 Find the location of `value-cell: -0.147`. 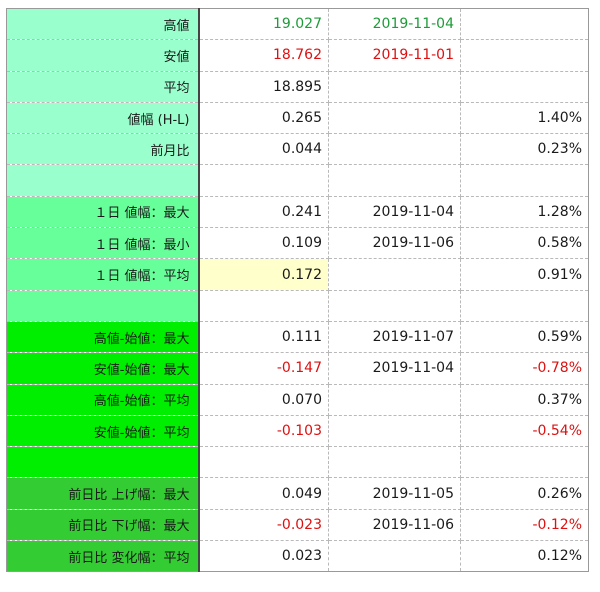

value-cell: -0.147 is located at coordinates (263, 368).